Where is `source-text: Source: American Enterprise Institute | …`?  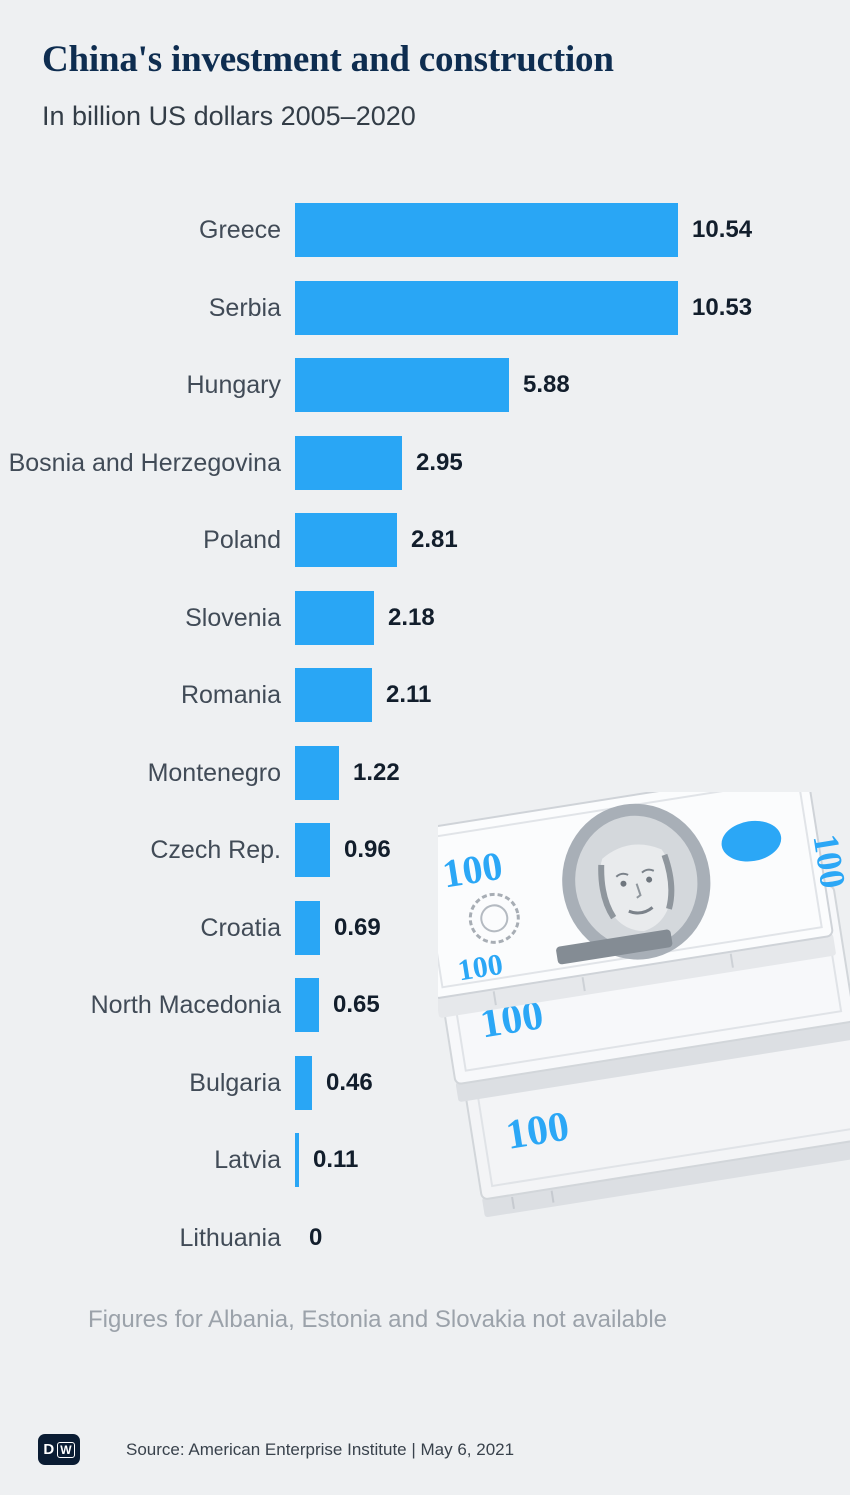
source-text: Source: American Enterprise Institute | … is located at coordinates (320, 1449).